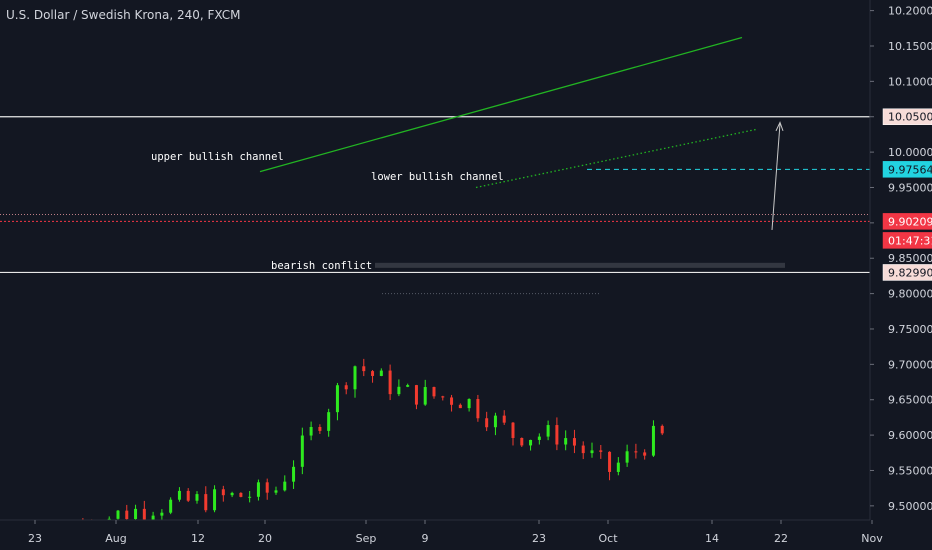 The height and width of the screenshot is (550, 932). What do you see at coordinates (910, 240) in the screenshot?
I see `price-label: 01:47:31` at bounding box center [910, 240].